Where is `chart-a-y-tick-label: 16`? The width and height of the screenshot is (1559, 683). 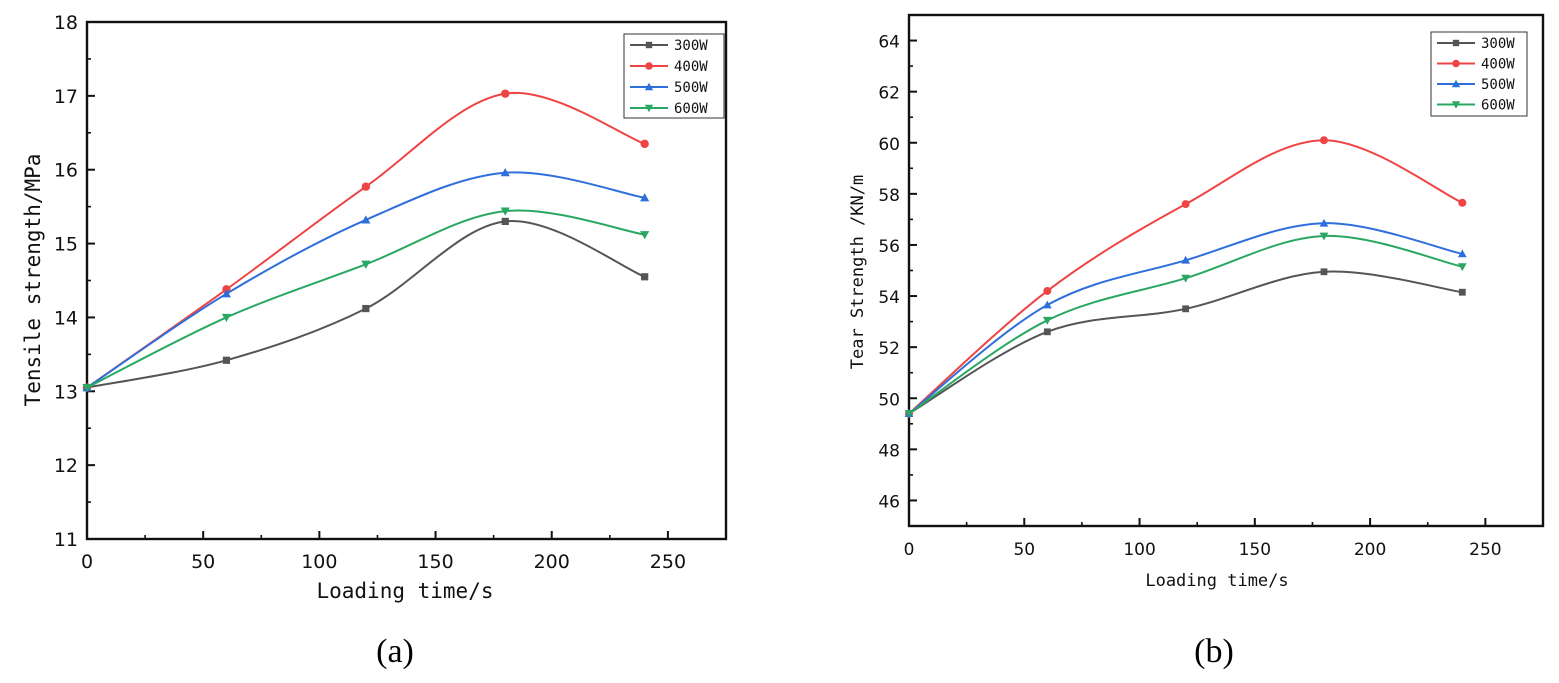 chart-a-y-tick-label: 16 is located at coordinates (66, 171).